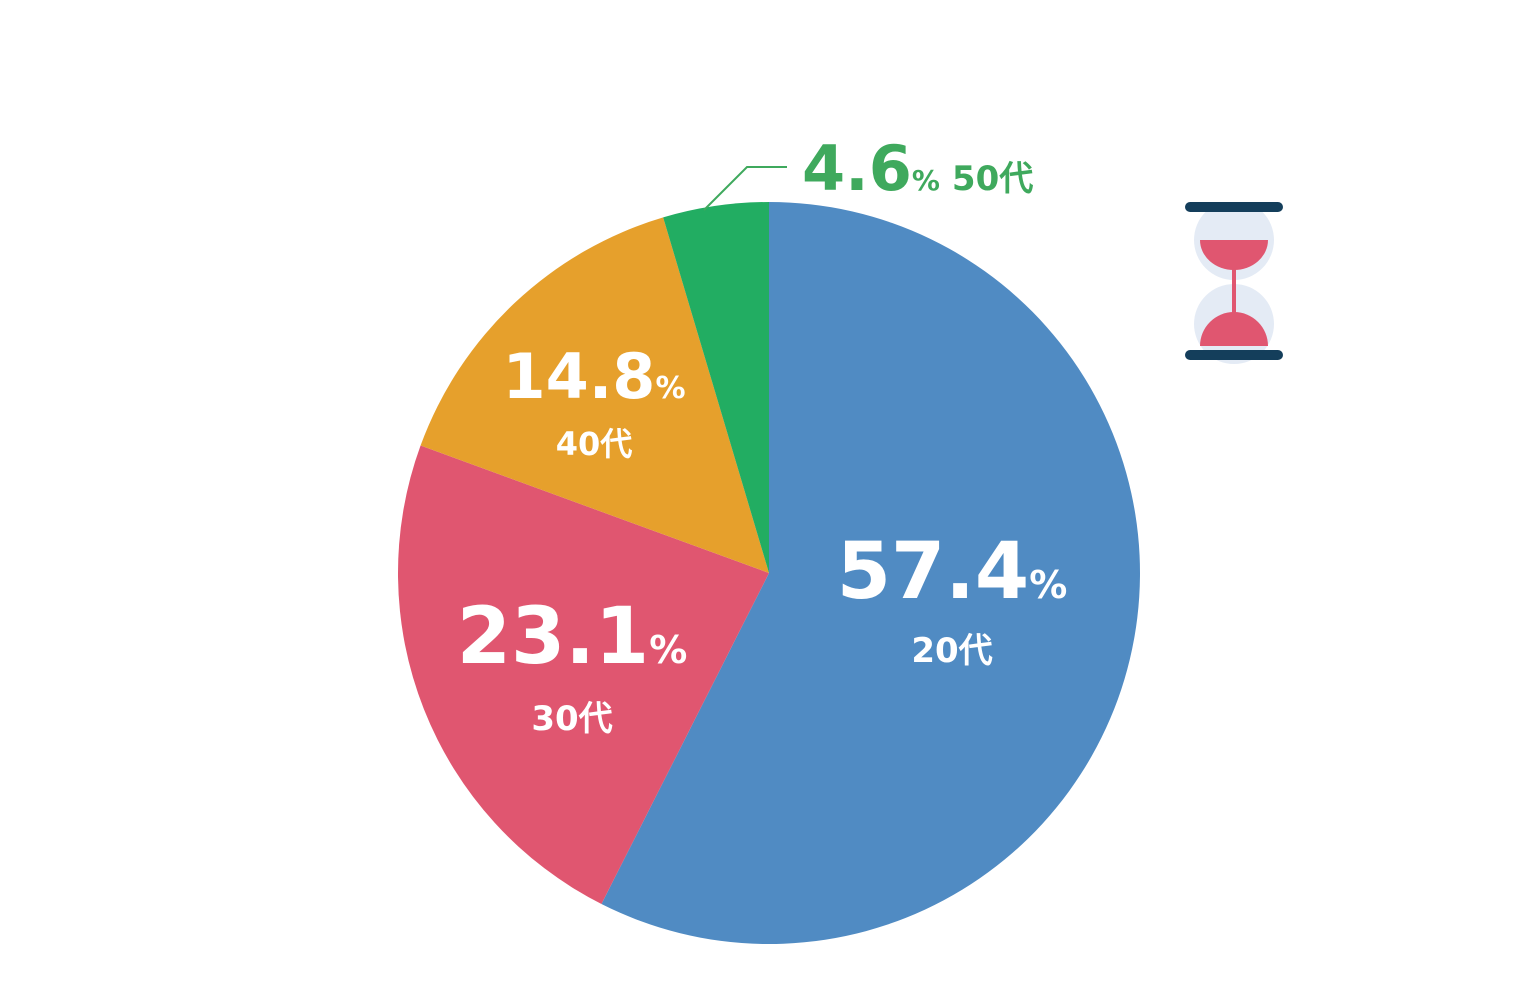 The height and width of the screenshot is (984, 1540). Describe the element at coordinates (594, 444) in the screenshot. I see `slice-category-40s: 40代` at that location.